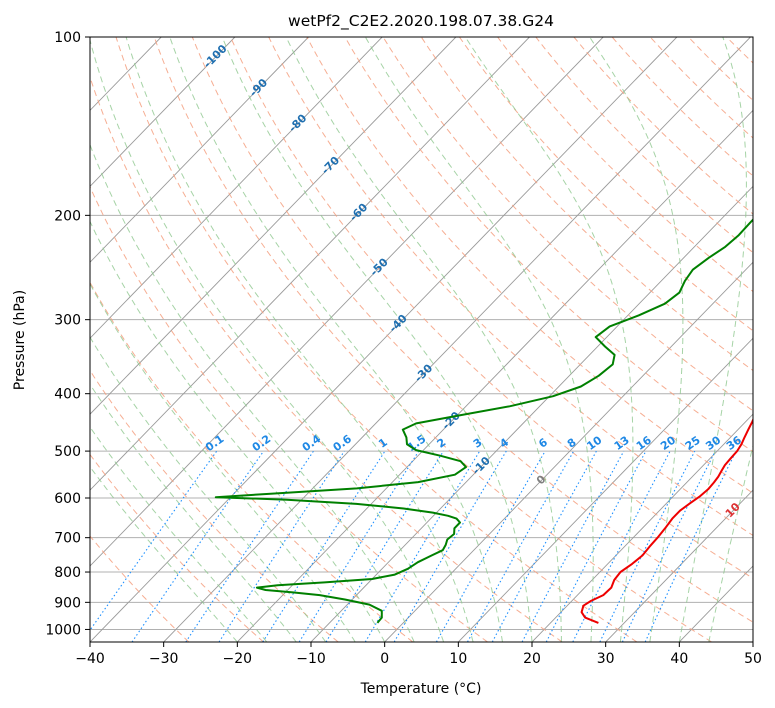 The width and height of the screenshot is (775, 708). What do you see at coordinates (164, 659) in the screenshot?
I see `x-tick-label: −30` at bounding box center [164, 659].